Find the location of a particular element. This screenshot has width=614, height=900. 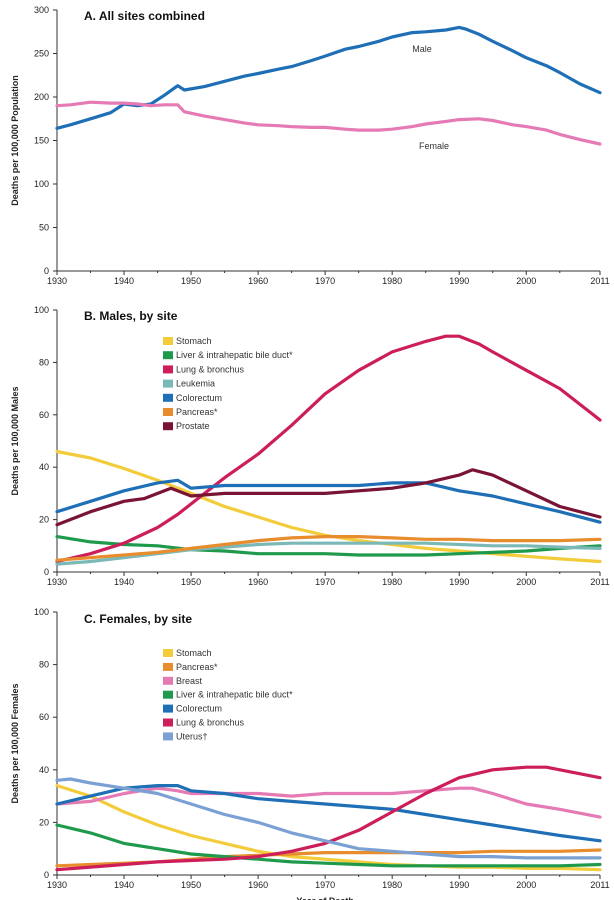

series-line-male is located at coordinates (328, 77).